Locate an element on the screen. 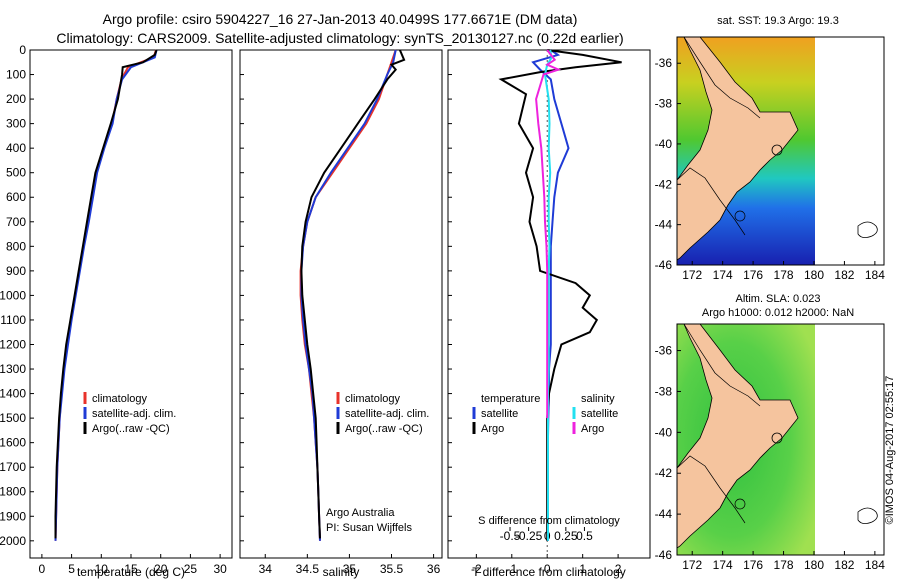 Image resolution: width=900 pixels, height=580 pixels. y-tick-label: 1300 is located at coordinates (13, 369).